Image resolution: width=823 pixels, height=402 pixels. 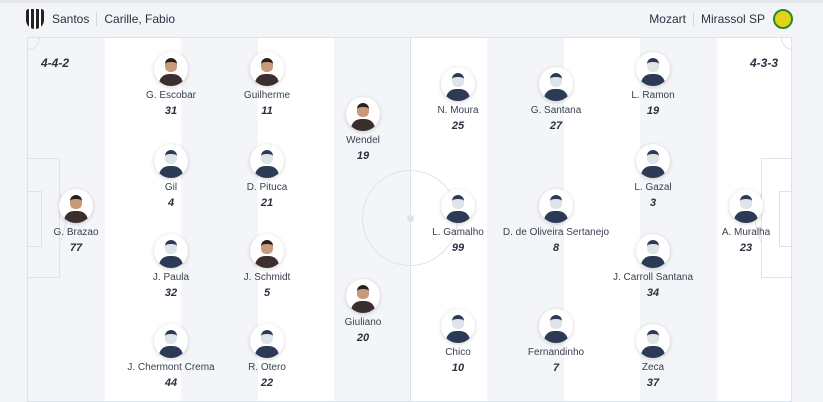 I want to click on player-number: 44, so click(x=171, y=383).